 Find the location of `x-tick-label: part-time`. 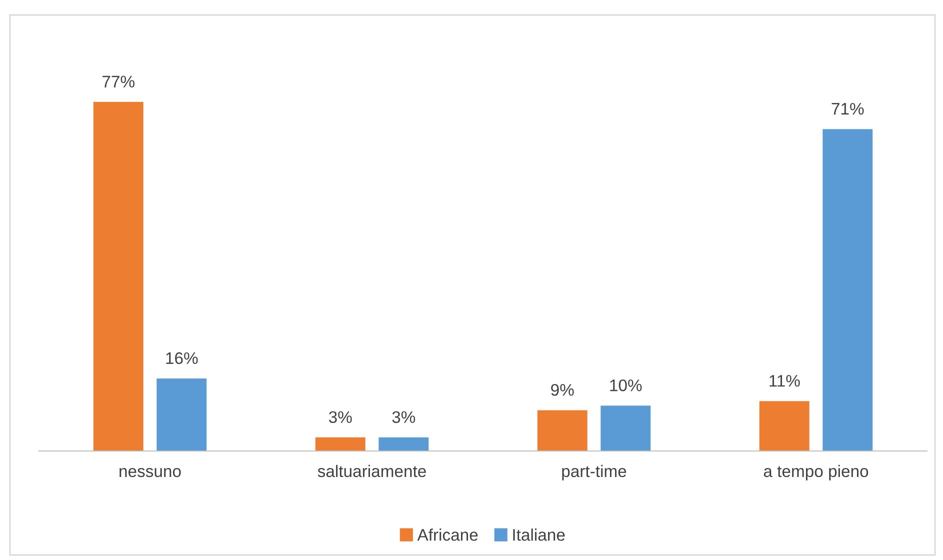

x-tick-label: part-time is located at coordinates (594, 472).